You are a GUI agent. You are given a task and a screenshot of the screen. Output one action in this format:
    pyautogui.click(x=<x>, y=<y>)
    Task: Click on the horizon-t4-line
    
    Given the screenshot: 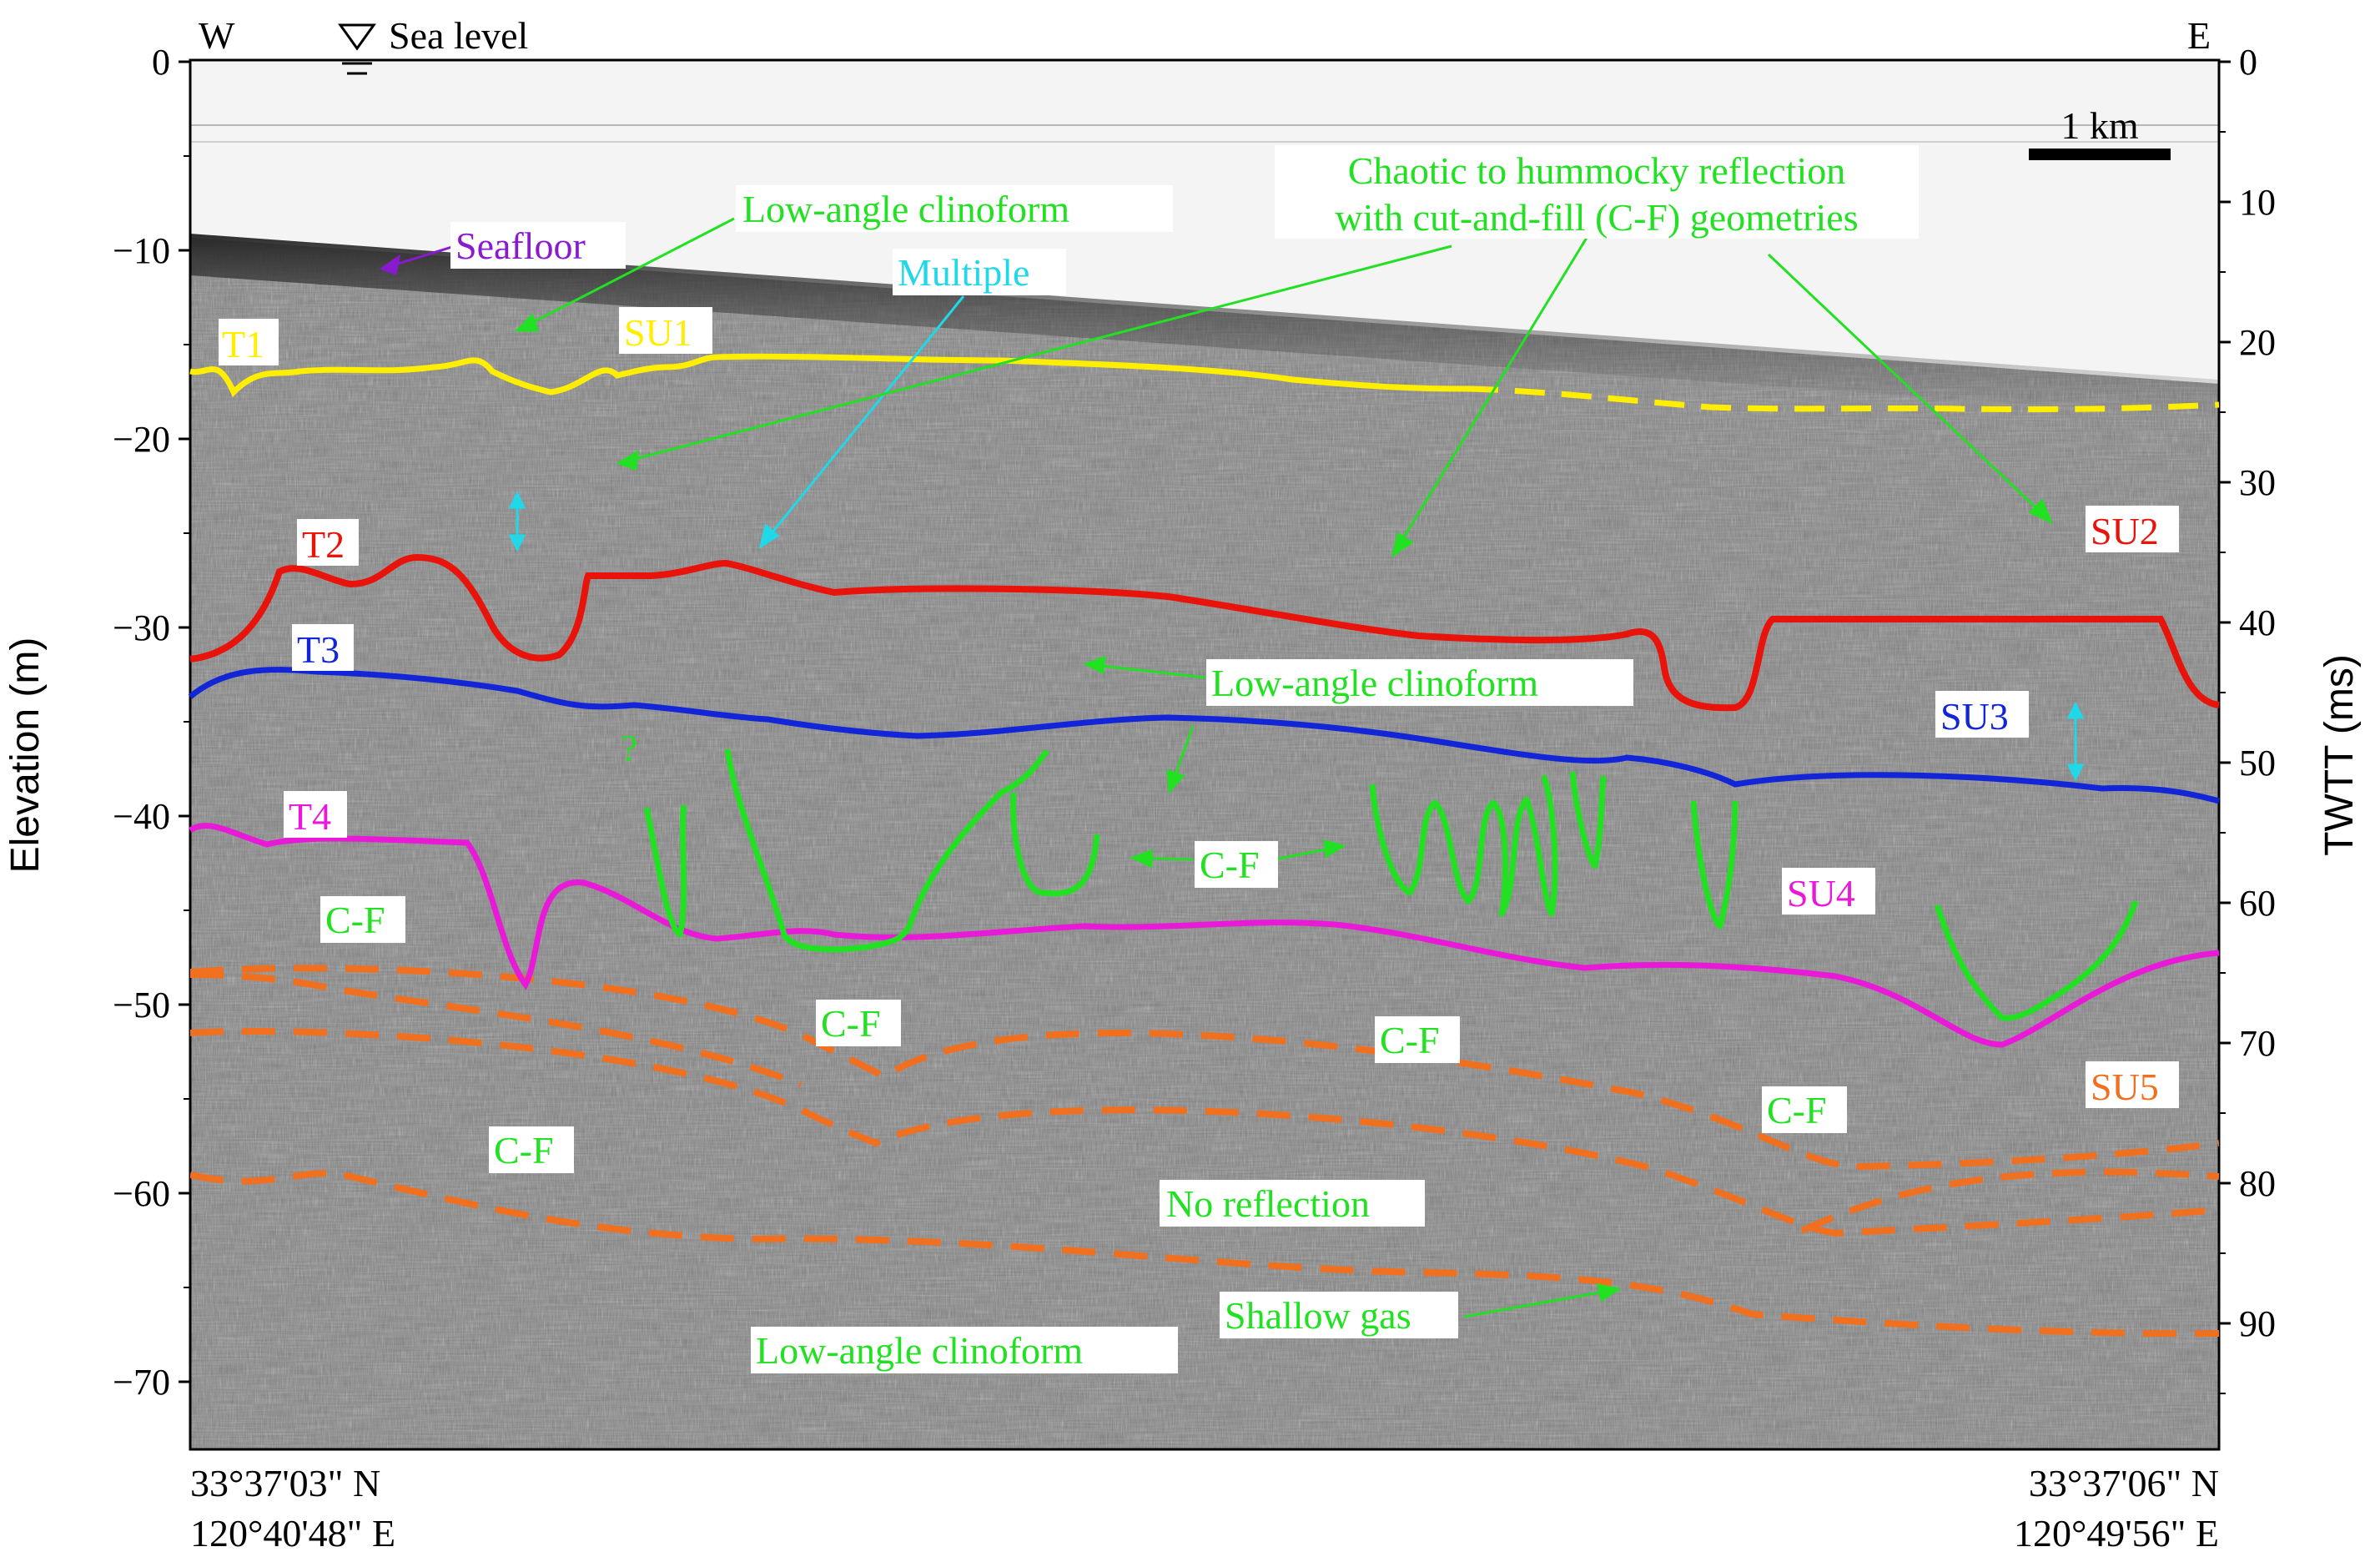 What is the action you would take?
    pyautogui.click(x=1204, y=935)
    